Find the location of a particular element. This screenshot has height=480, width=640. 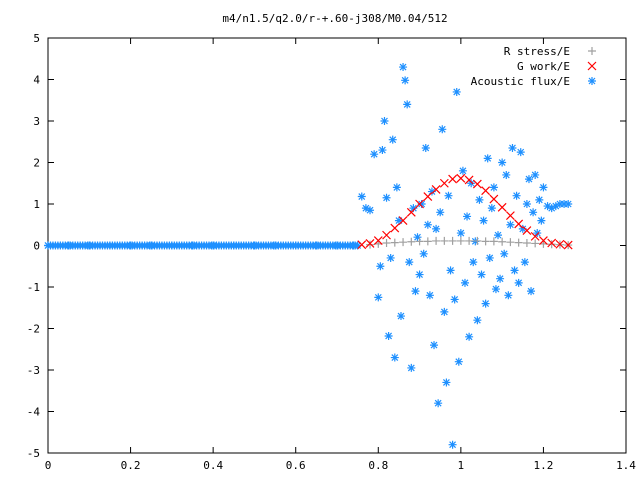

legend-label: R stress/E is located at coordinates (537, 51).